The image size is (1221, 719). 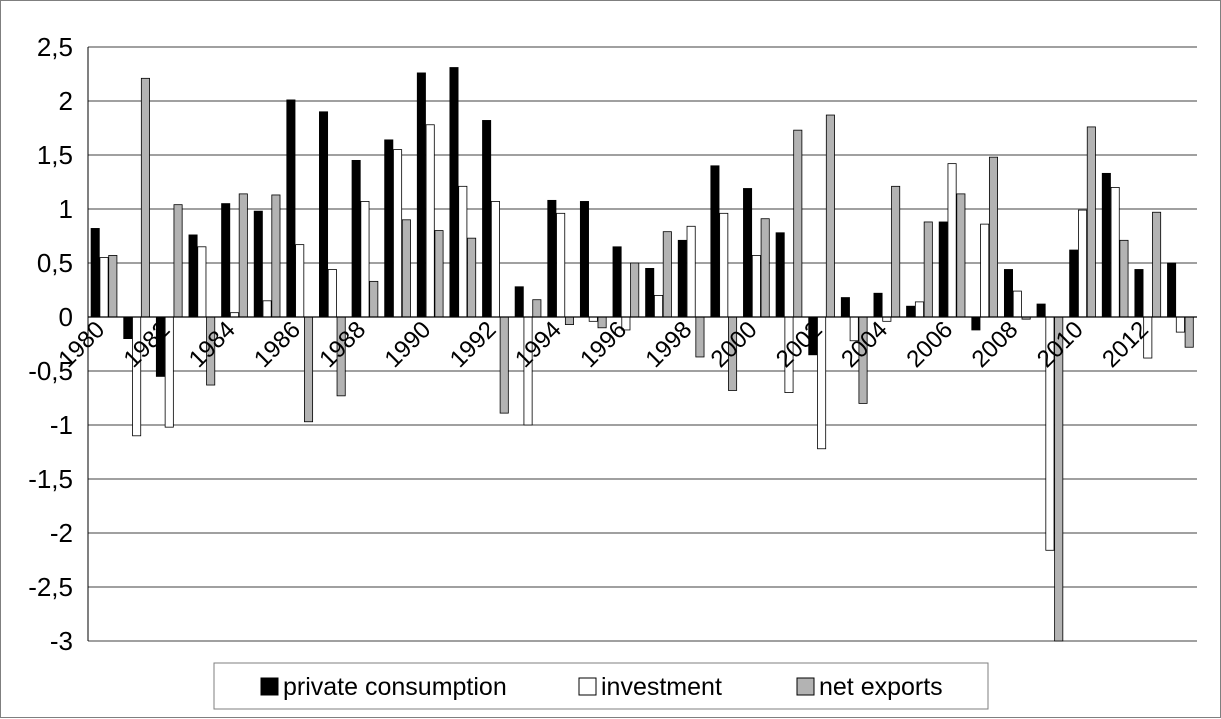 I want to click on y-tick-label: 2,5, so click(x=55, y=47).